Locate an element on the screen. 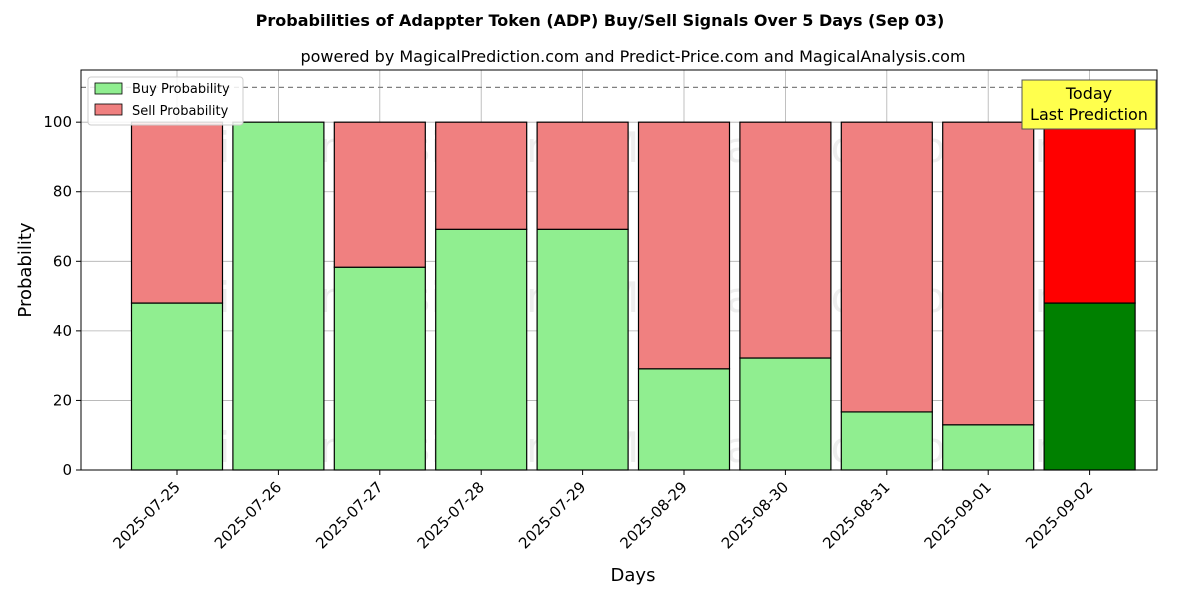  x-tick-label: 2025-07-28 is located at coordinates (451, 515).